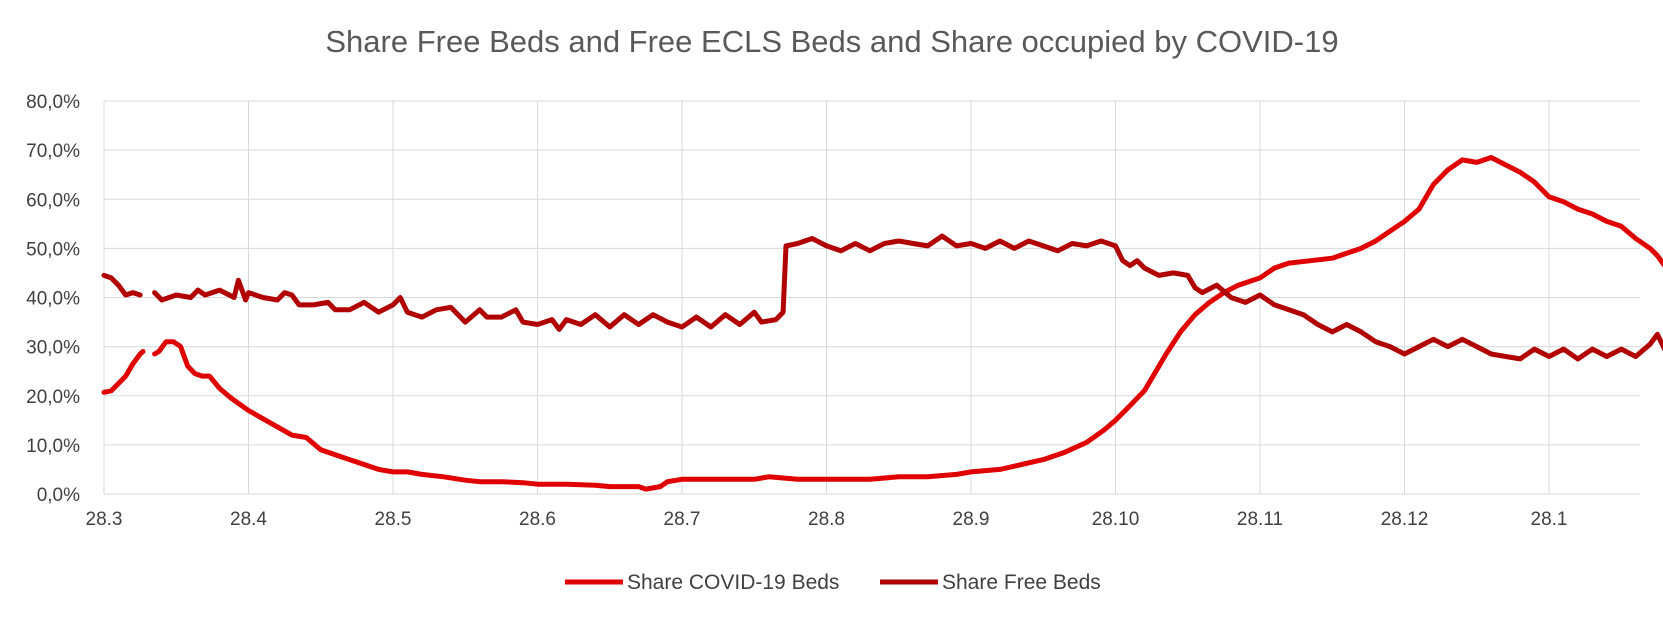 The width and height of the screenshot is (1663, 622). I want to click on x-tick-label: 28.11, so click(1260, 519).